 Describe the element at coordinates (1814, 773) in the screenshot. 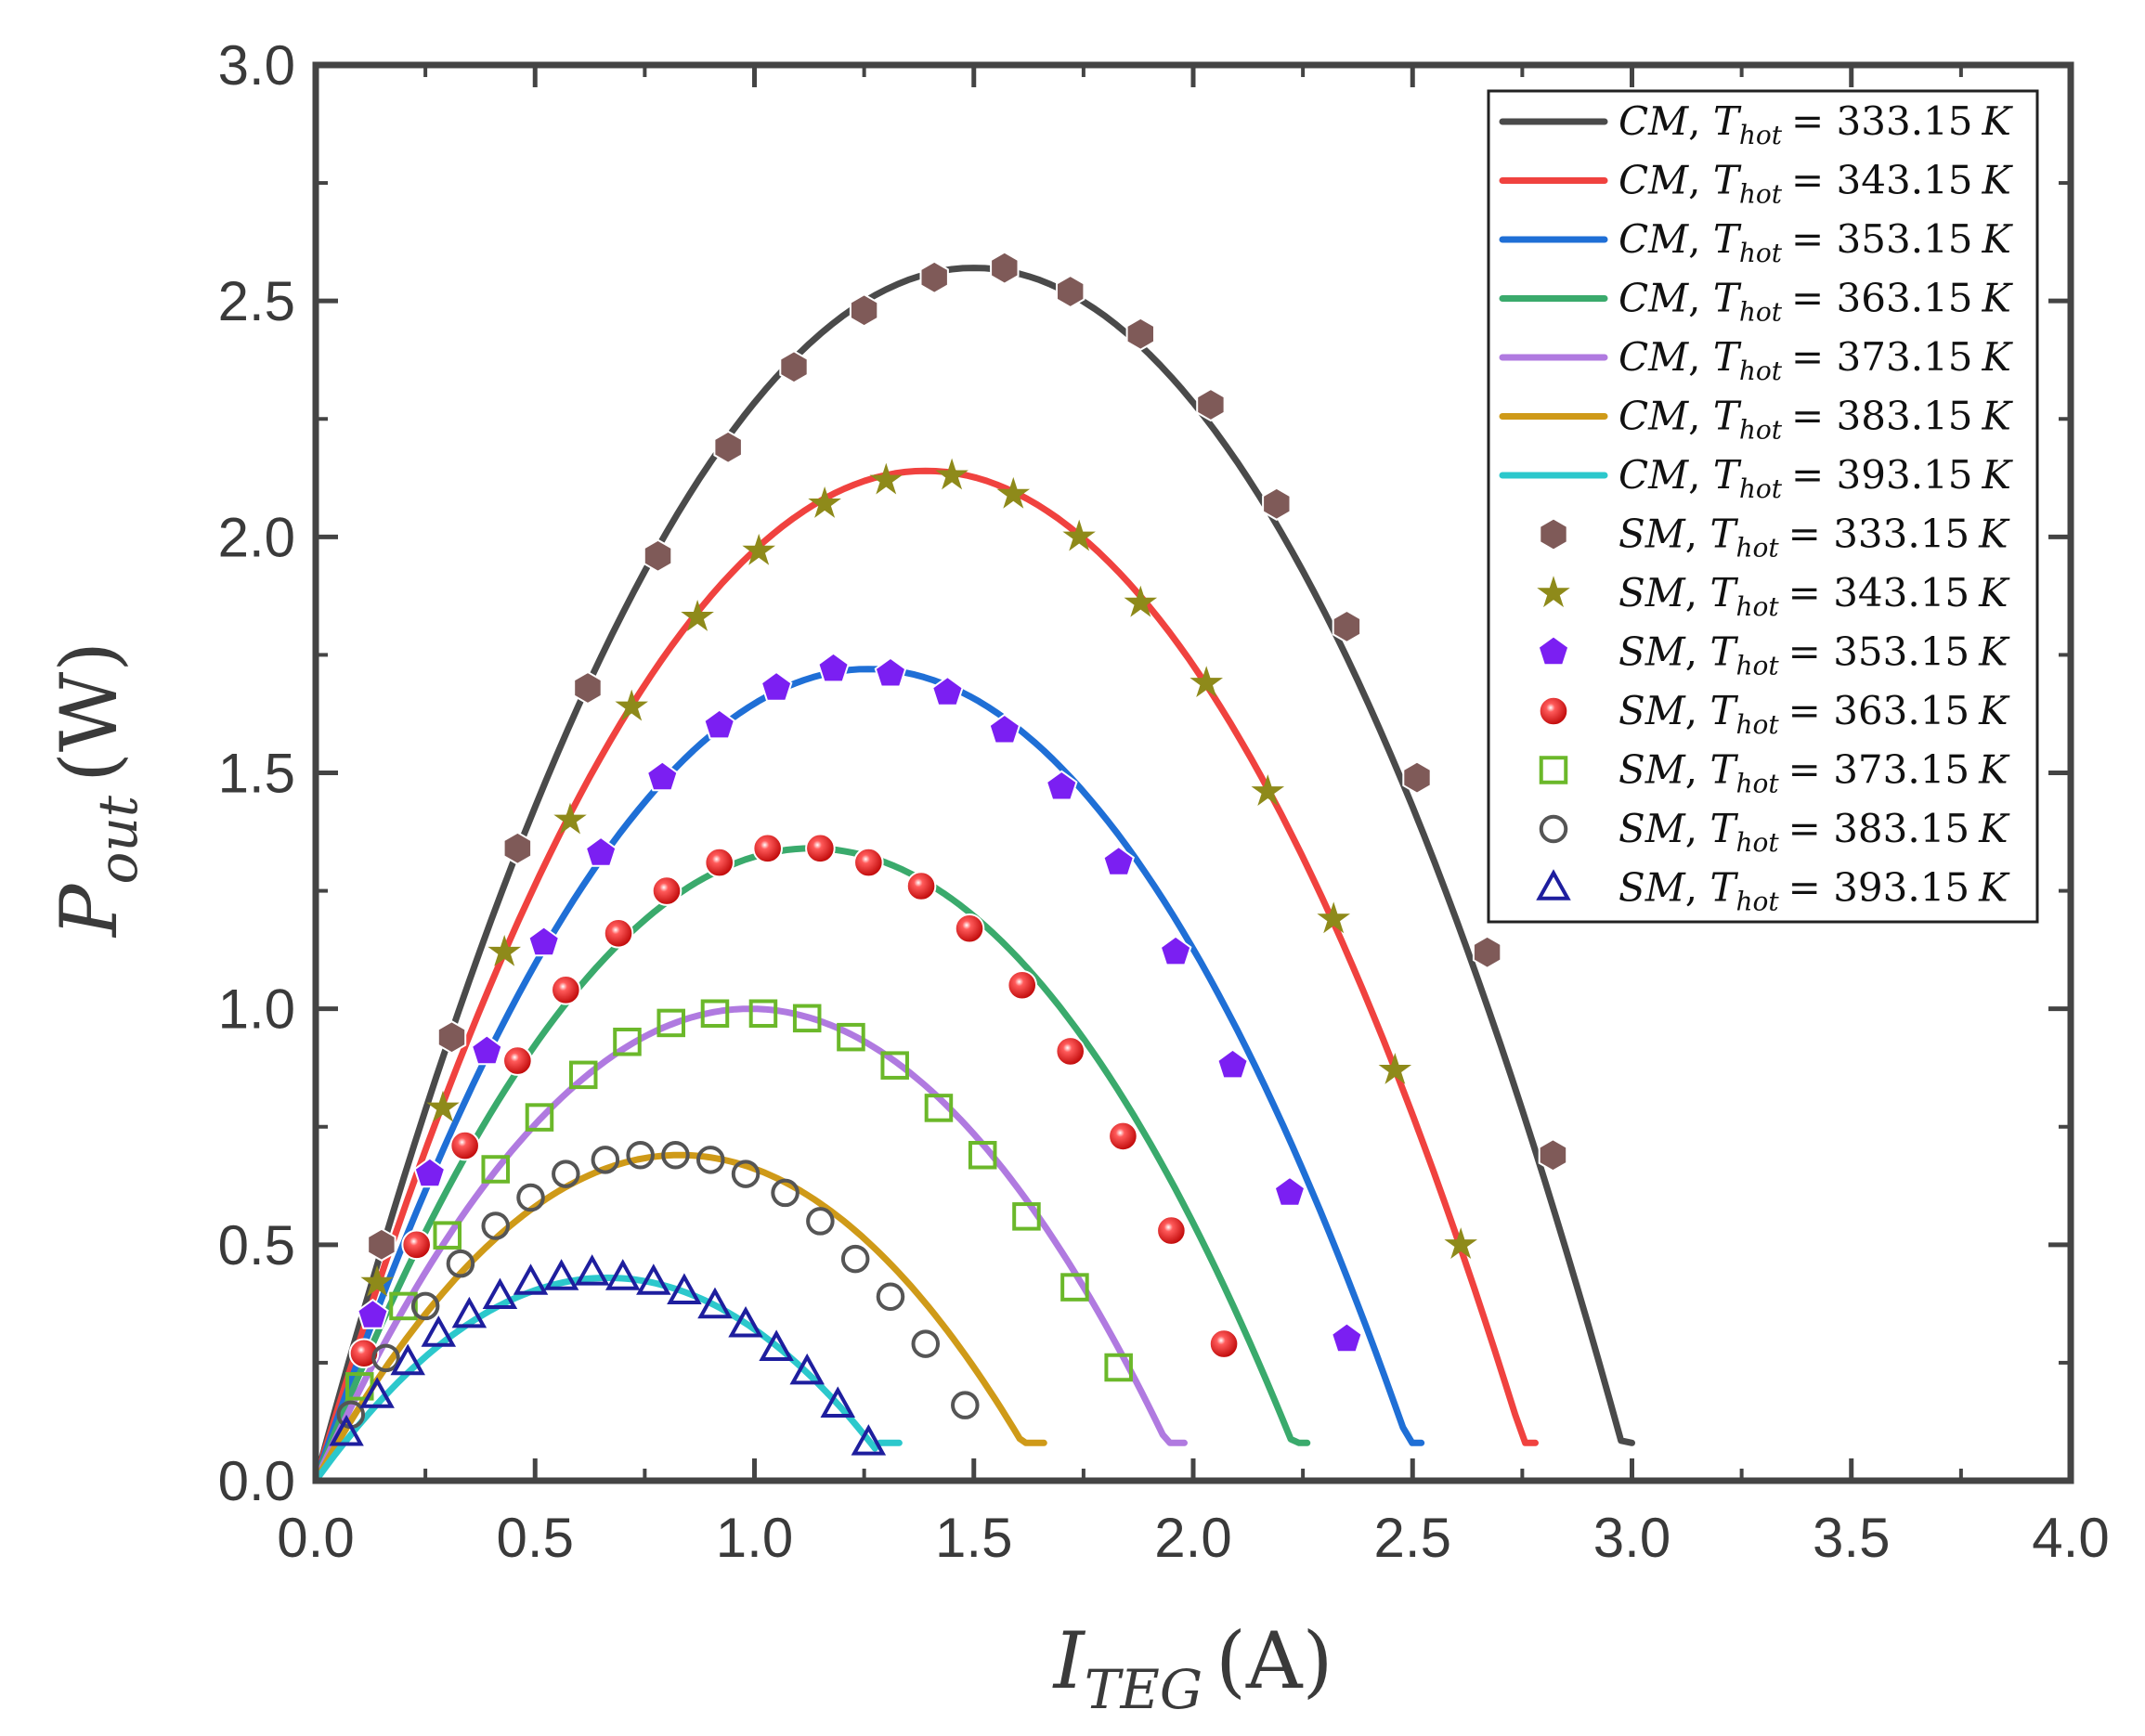

I see `legend-label: SM, Thot = 373.15 K` at that location.